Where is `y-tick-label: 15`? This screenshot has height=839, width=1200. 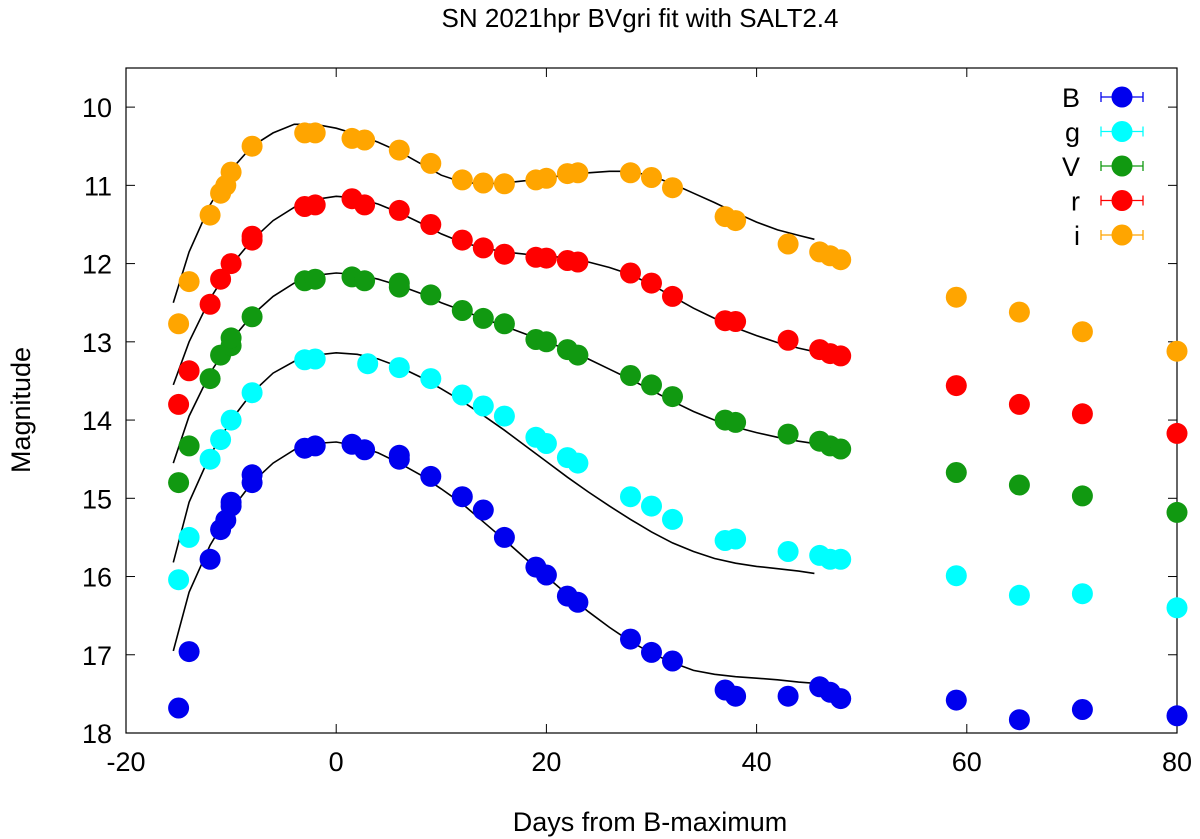
y-tick-label: 15 is located at coordinates (97, 499).